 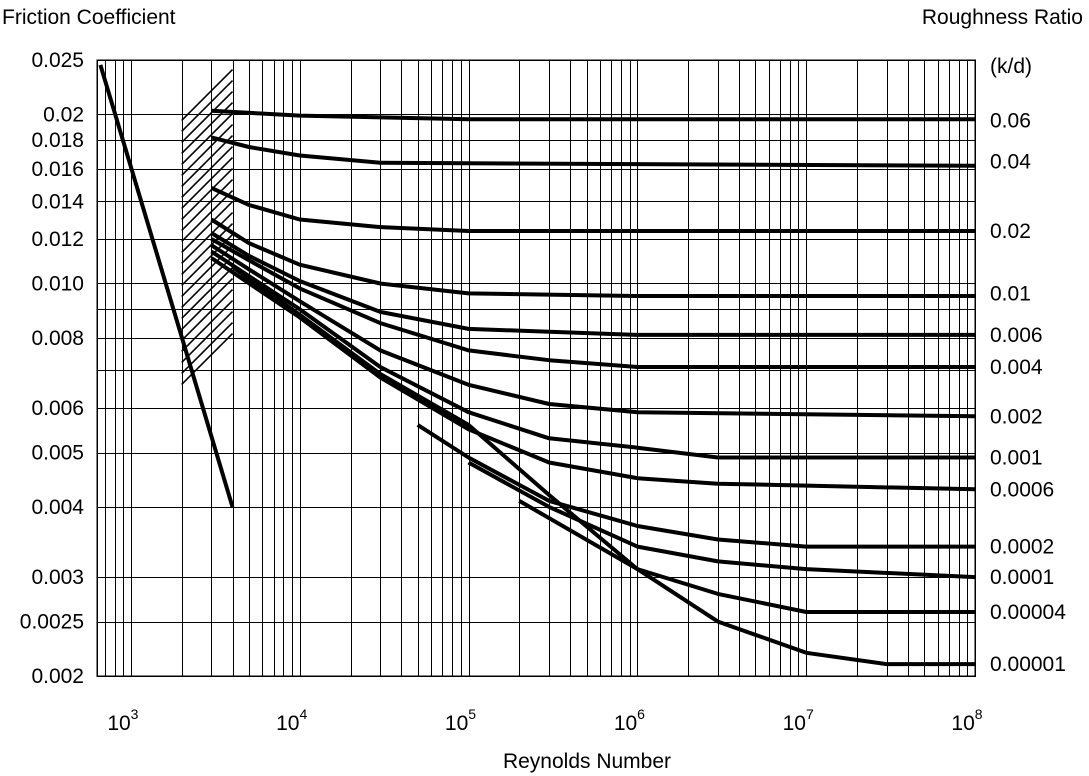 What do you see at coordinates (1016, 458) in the screenshot?
I see `series-label: 0.001` at bounding box center [1016, 458].